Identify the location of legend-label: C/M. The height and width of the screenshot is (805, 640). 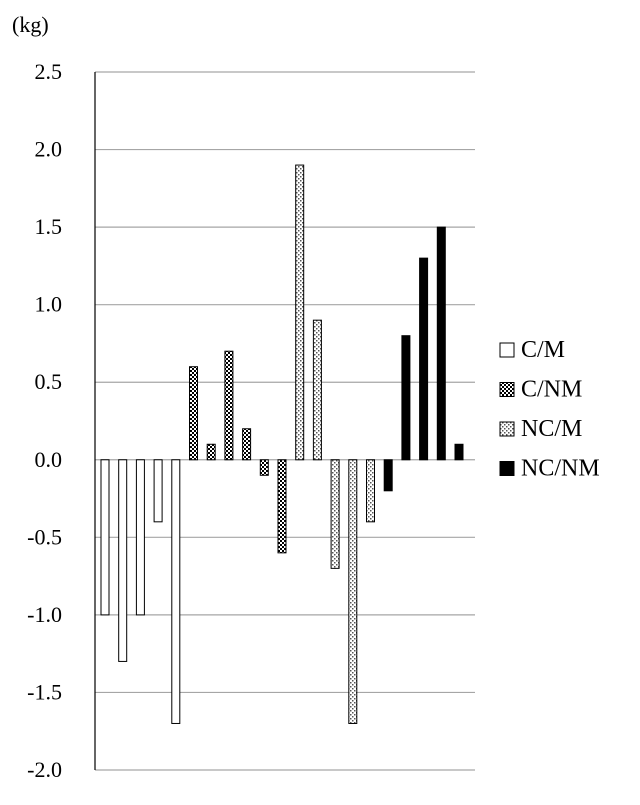
(543, 350).